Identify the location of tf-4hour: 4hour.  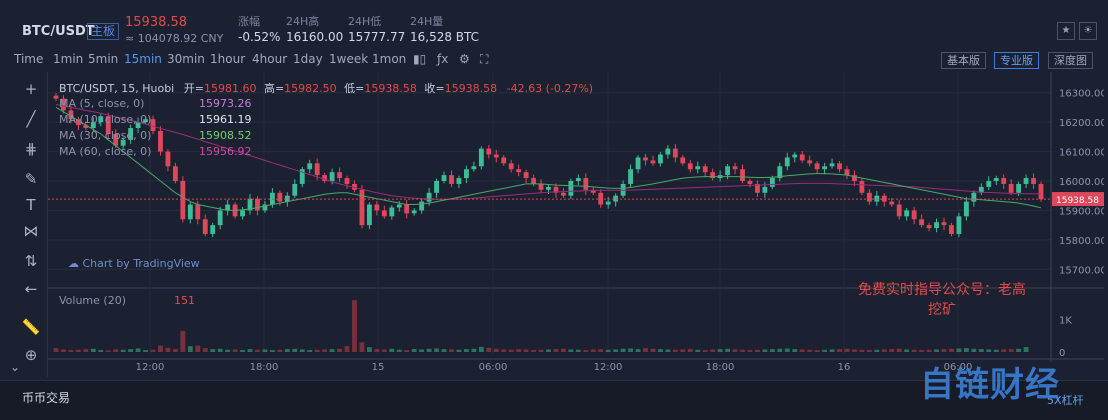
(270, 59).